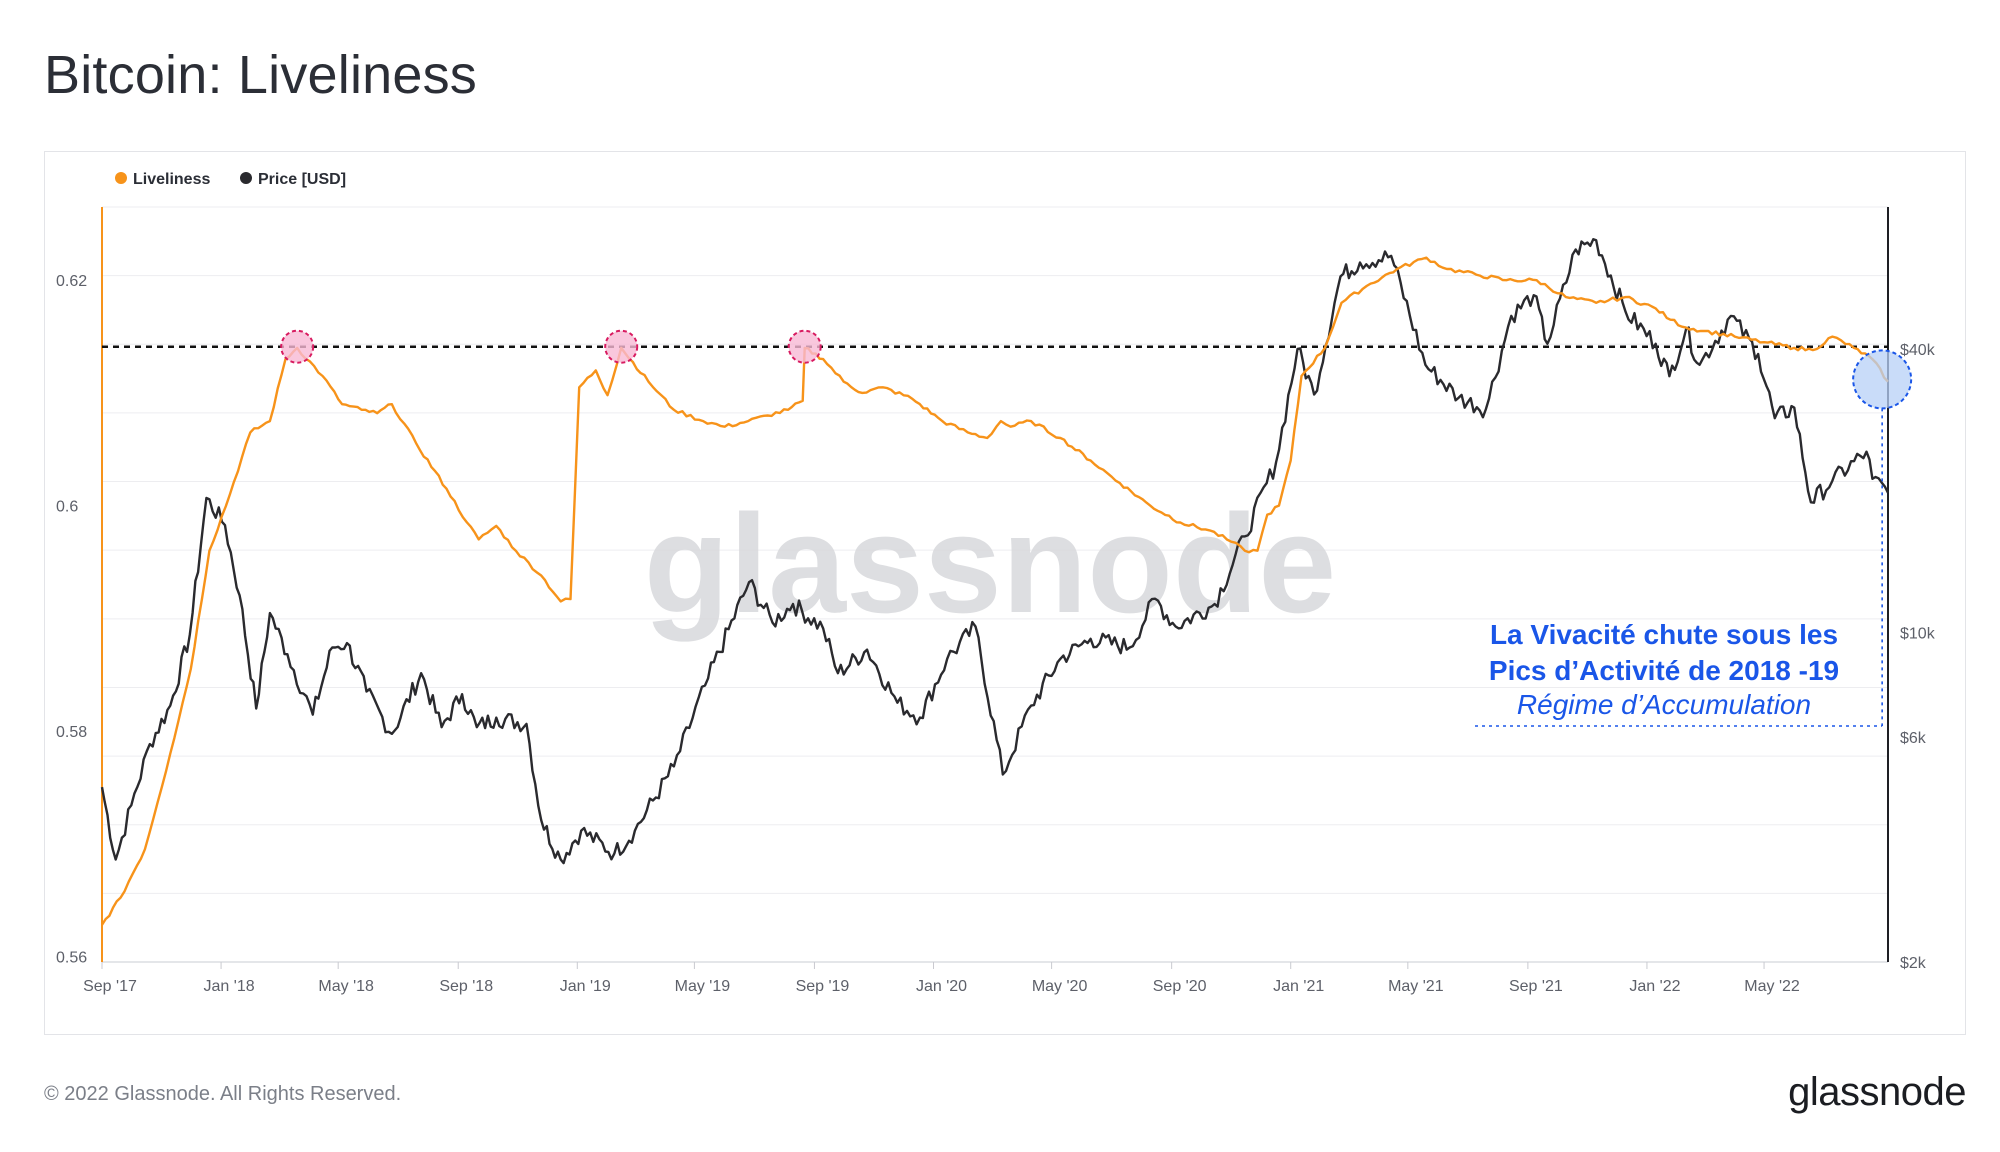  What do you see at coordinates (246, 178) in the screenshot?
I see `legend-dot-price` at bounding box center [246, 178].